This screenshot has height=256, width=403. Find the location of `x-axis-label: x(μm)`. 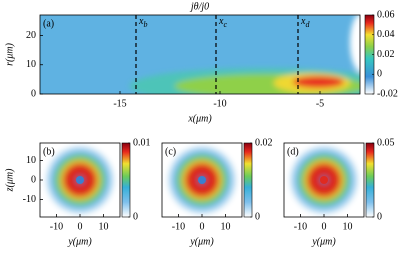

x-axis-label: x(μm) is located at coordinates (199, 118).